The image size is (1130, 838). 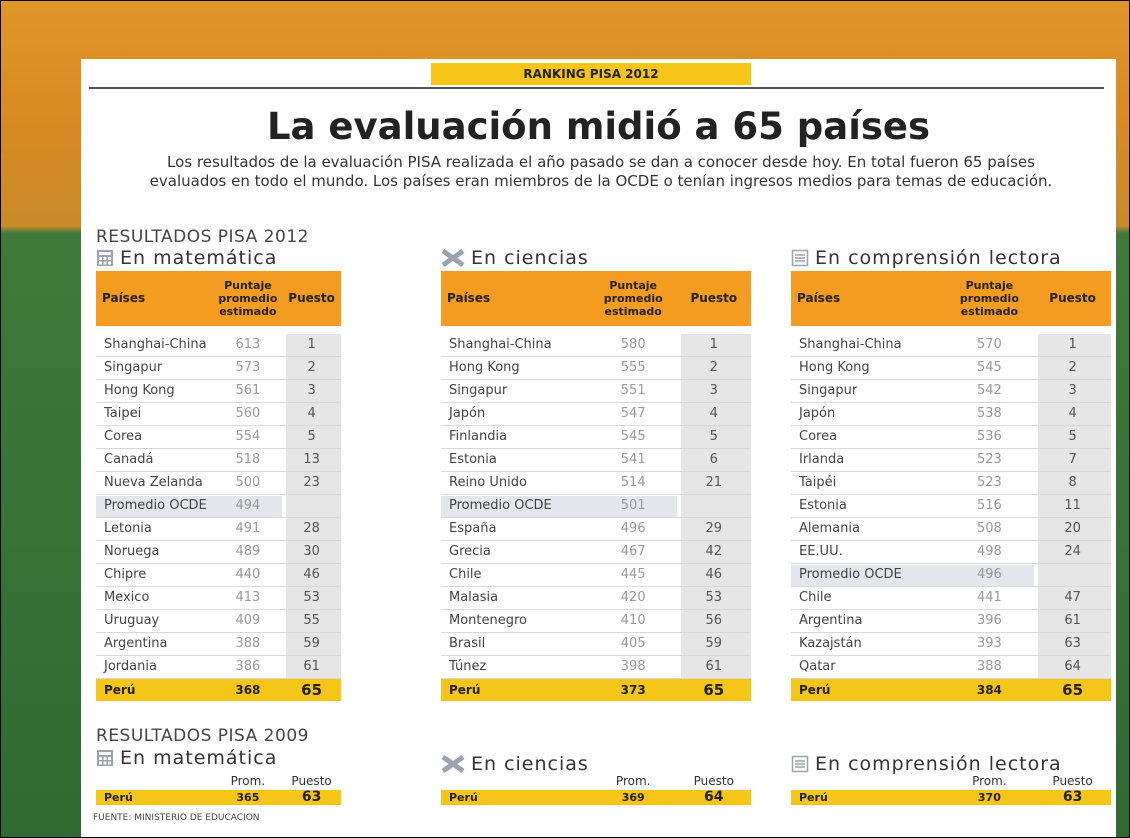 I want to click on country: Shanghai-China, so click(x=500, y=344).